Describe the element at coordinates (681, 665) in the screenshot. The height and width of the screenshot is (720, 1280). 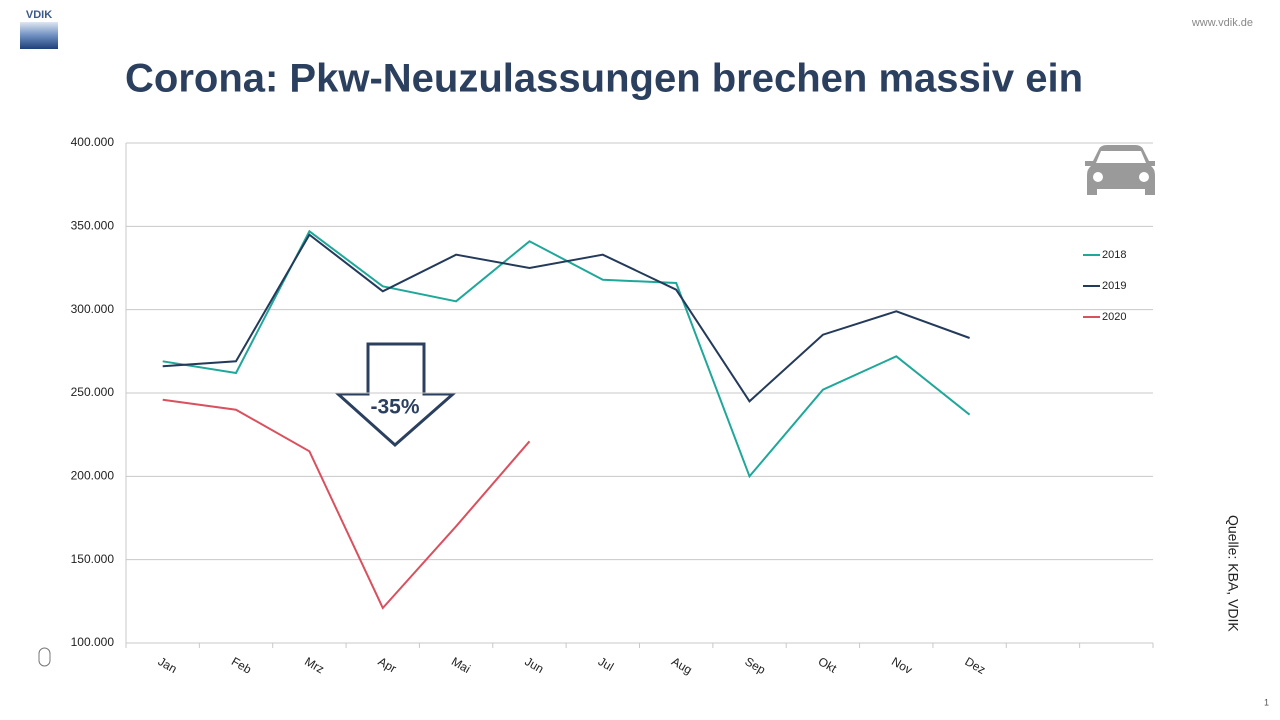
I see `x-tick-label: Aug` at that location.